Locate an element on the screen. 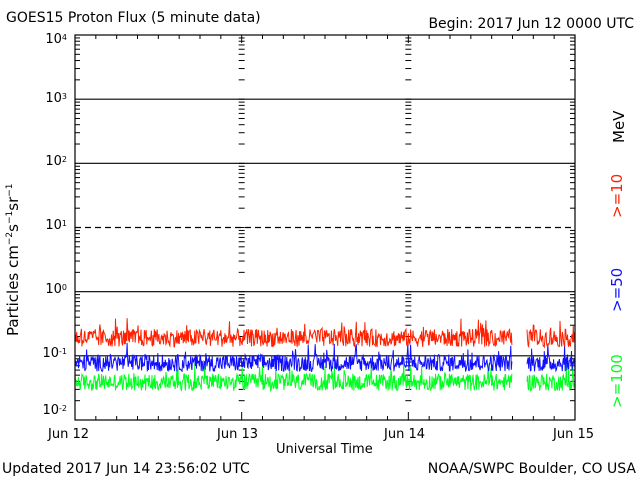  y-axis-title: Particles cm−2s−1sr−1 is located at coordinates (13, 259).